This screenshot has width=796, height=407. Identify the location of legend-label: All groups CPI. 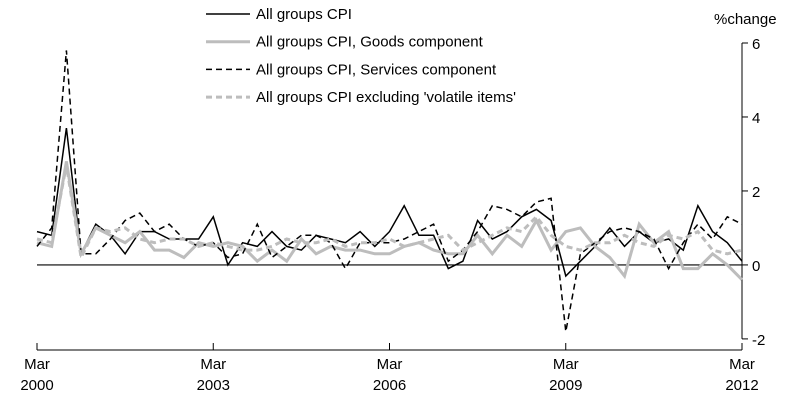
(304, 14).